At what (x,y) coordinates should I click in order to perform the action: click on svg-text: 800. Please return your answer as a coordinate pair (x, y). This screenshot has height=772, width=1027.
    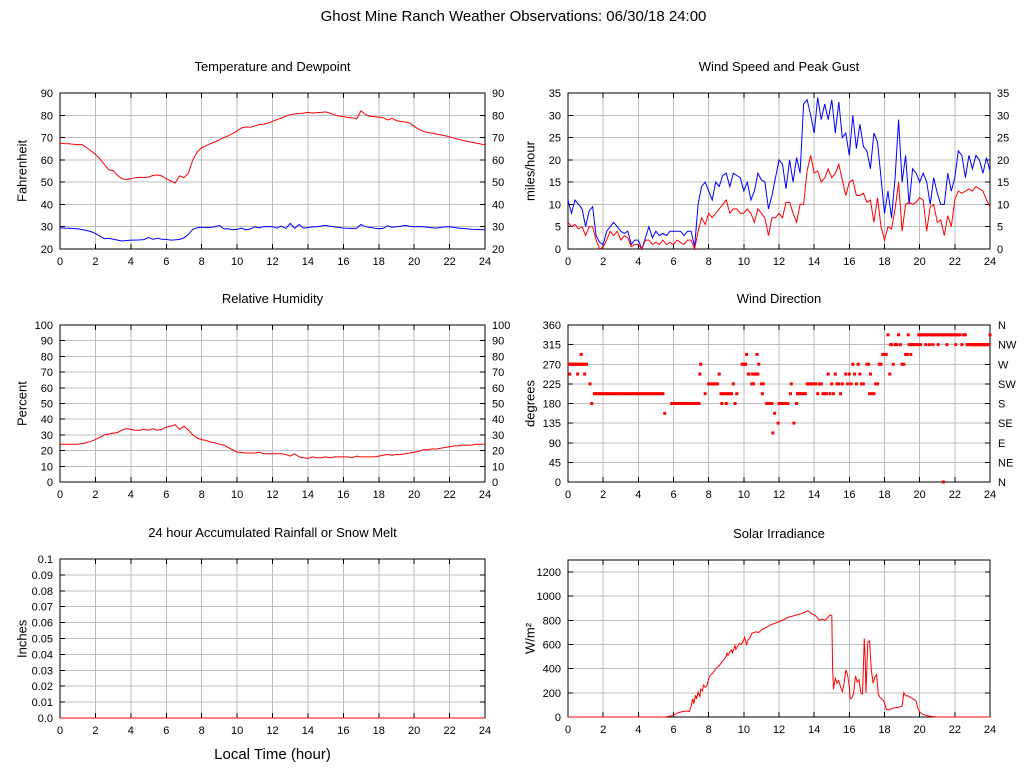
    Looking at the image, I should click on (552, 621).